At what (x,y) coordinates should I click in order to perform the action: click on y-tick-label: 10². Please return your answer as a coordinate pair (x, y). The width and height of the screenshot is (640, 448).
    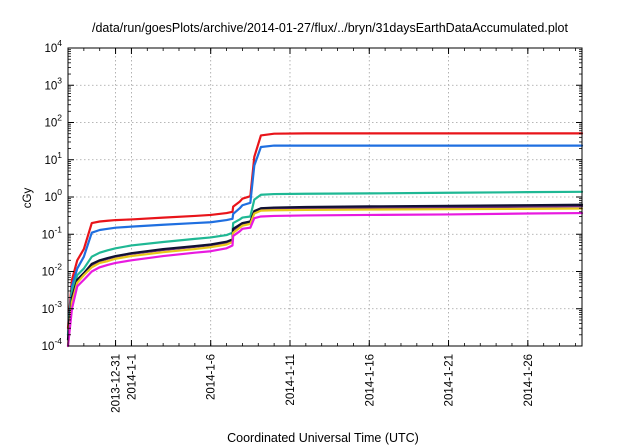
    Looking at the image, I should click on (53, 121).